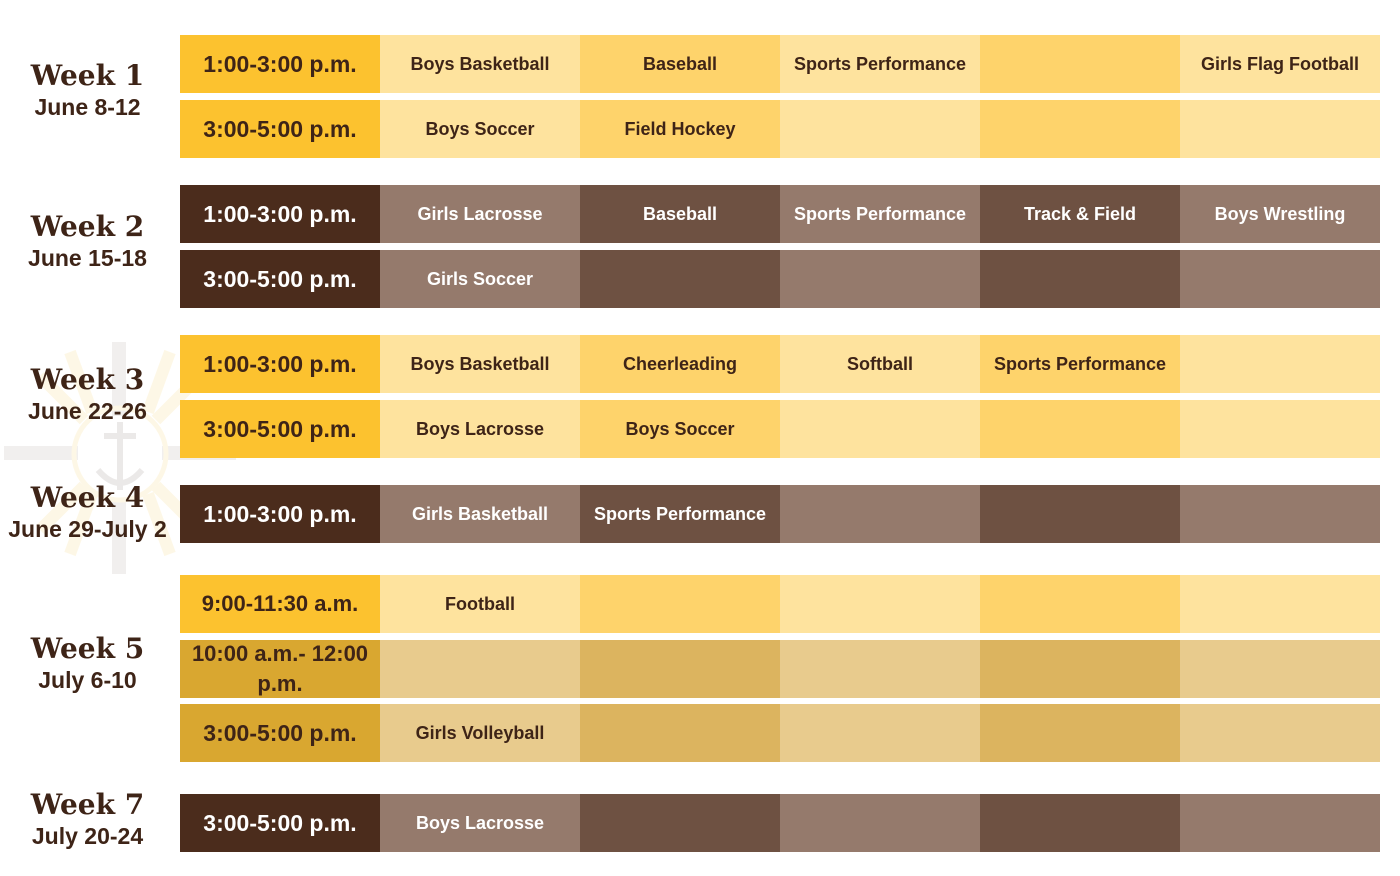  Describe the element at coordinates (680, 129) in the screenshot. I see `activity-cell: Field Hockey` at that location.